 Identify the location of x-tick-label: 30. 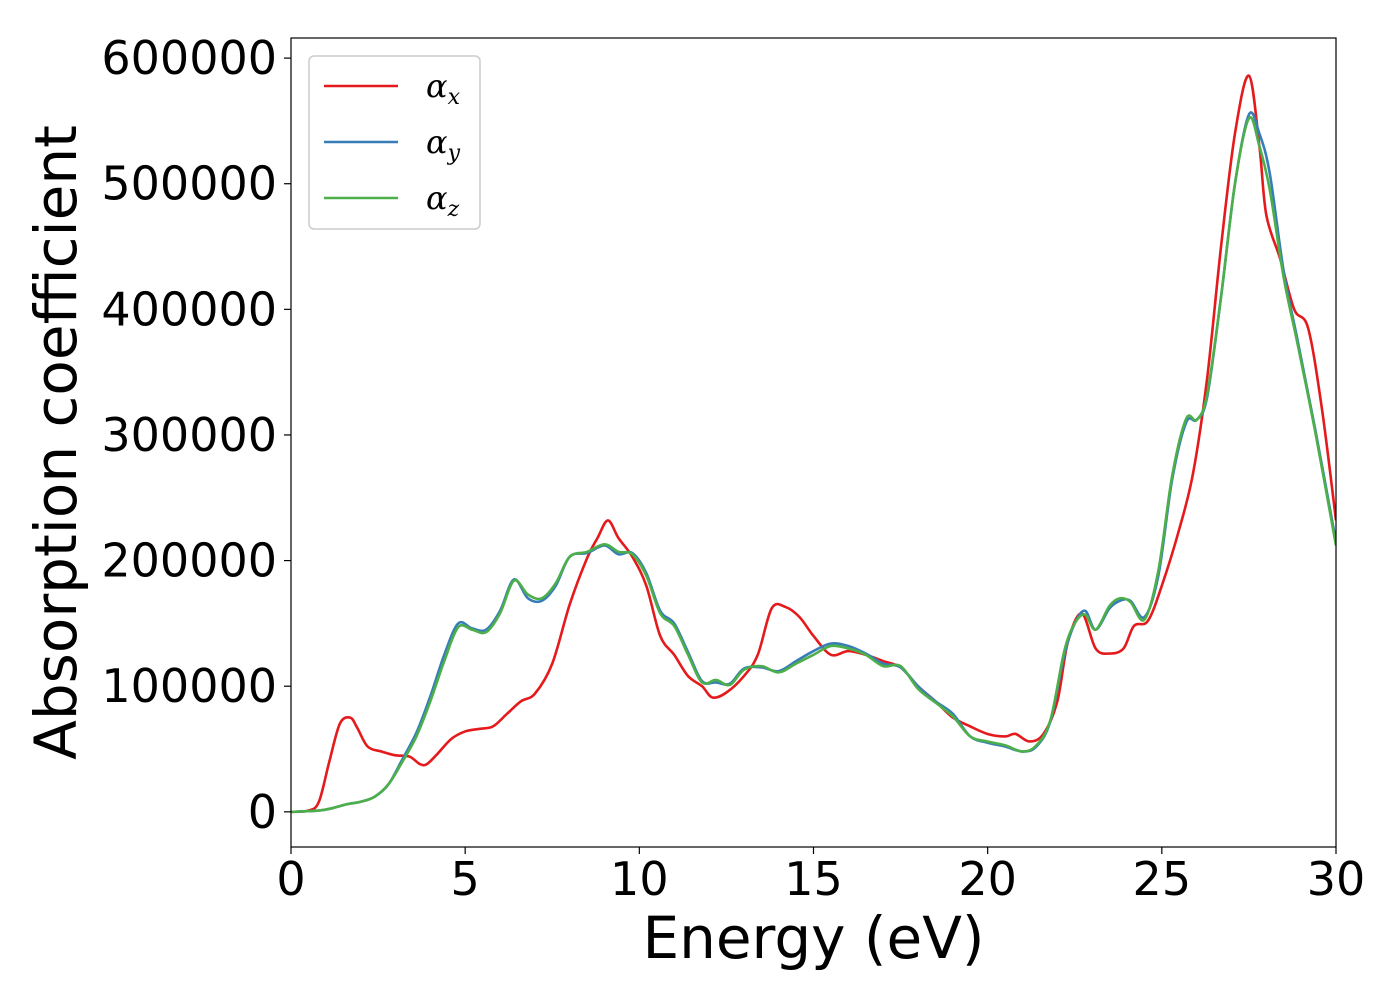
(1336, 879).